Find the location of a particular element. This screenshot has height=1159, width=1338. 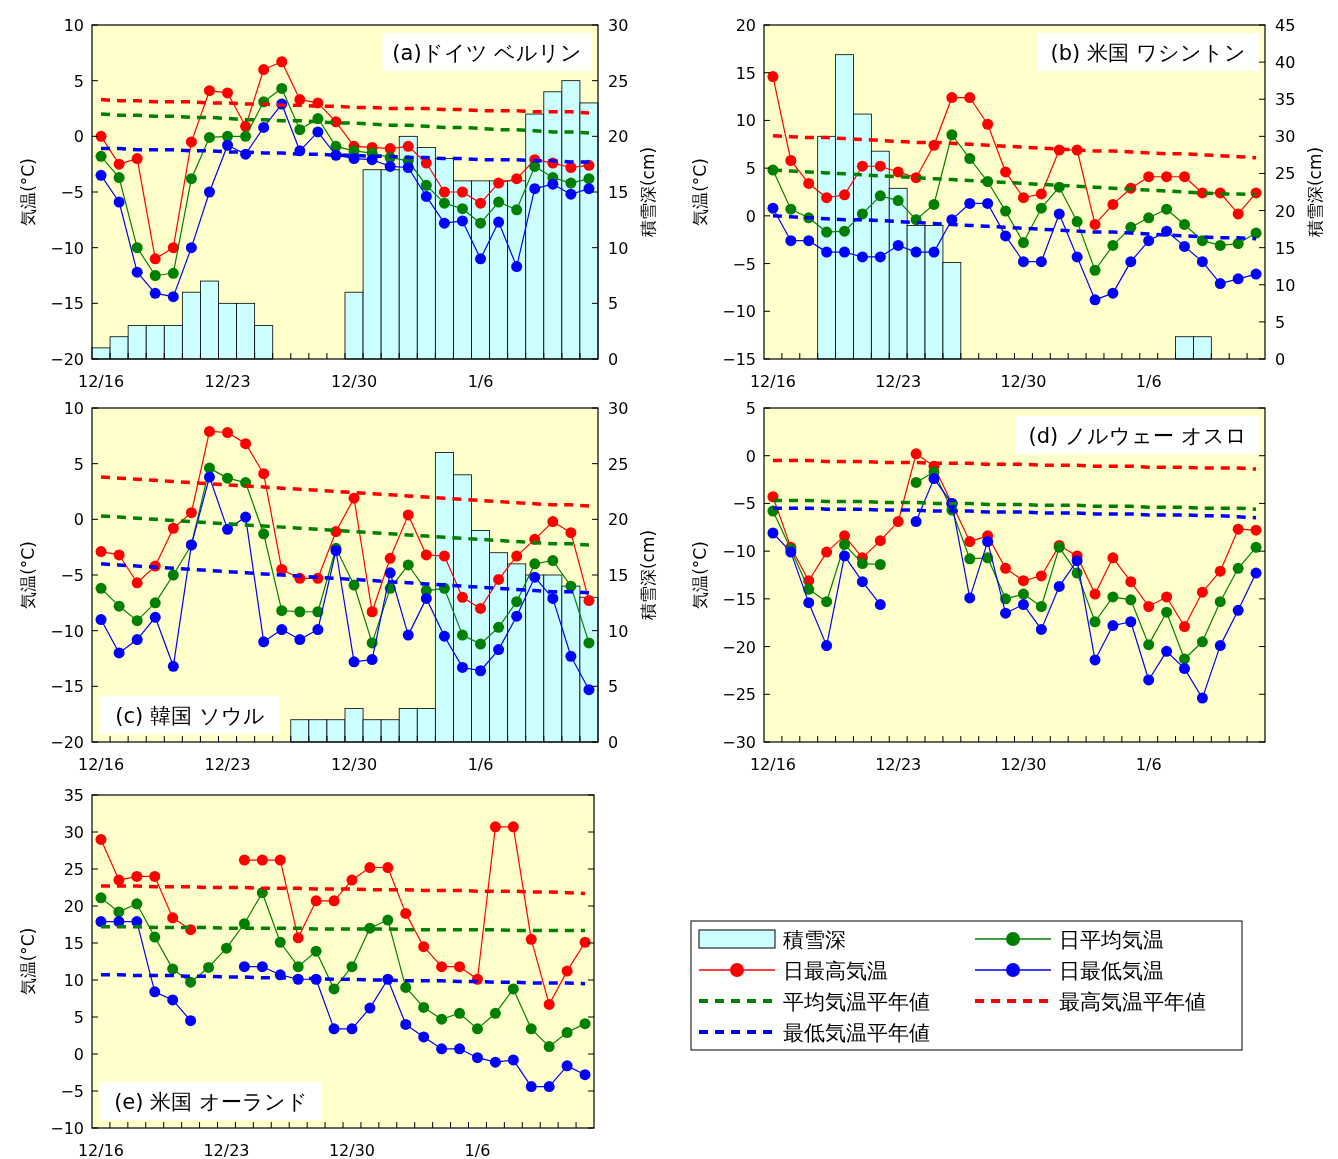

legend-label: 積雪深 is located at coordinates (814, 940).